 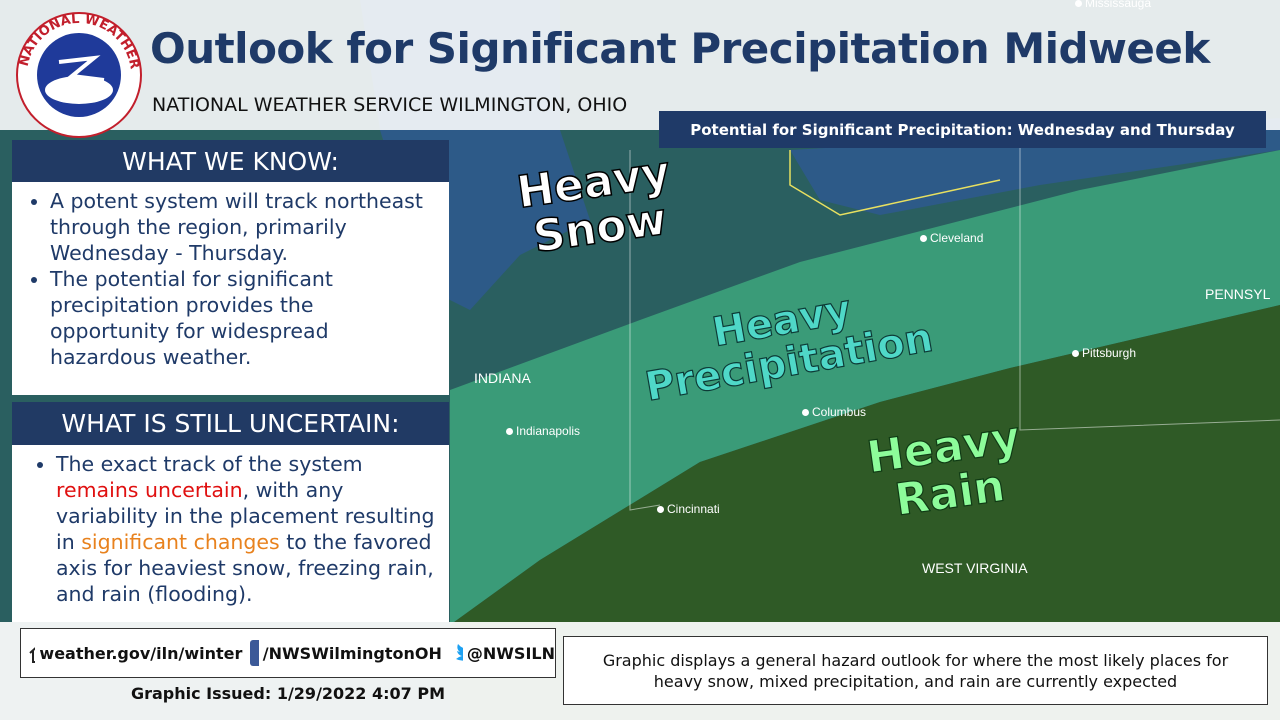 I want to click on state-label: INDIANA, so click(x=502, y=378).